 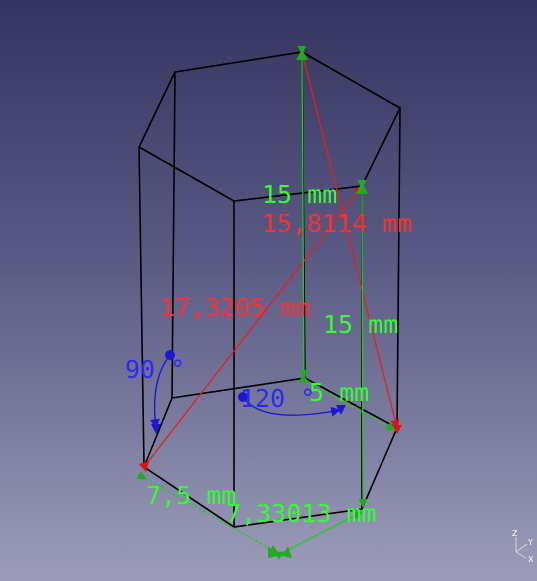 I want to click on label-angle-vertical: 90 °, so click(x=155, y=369).